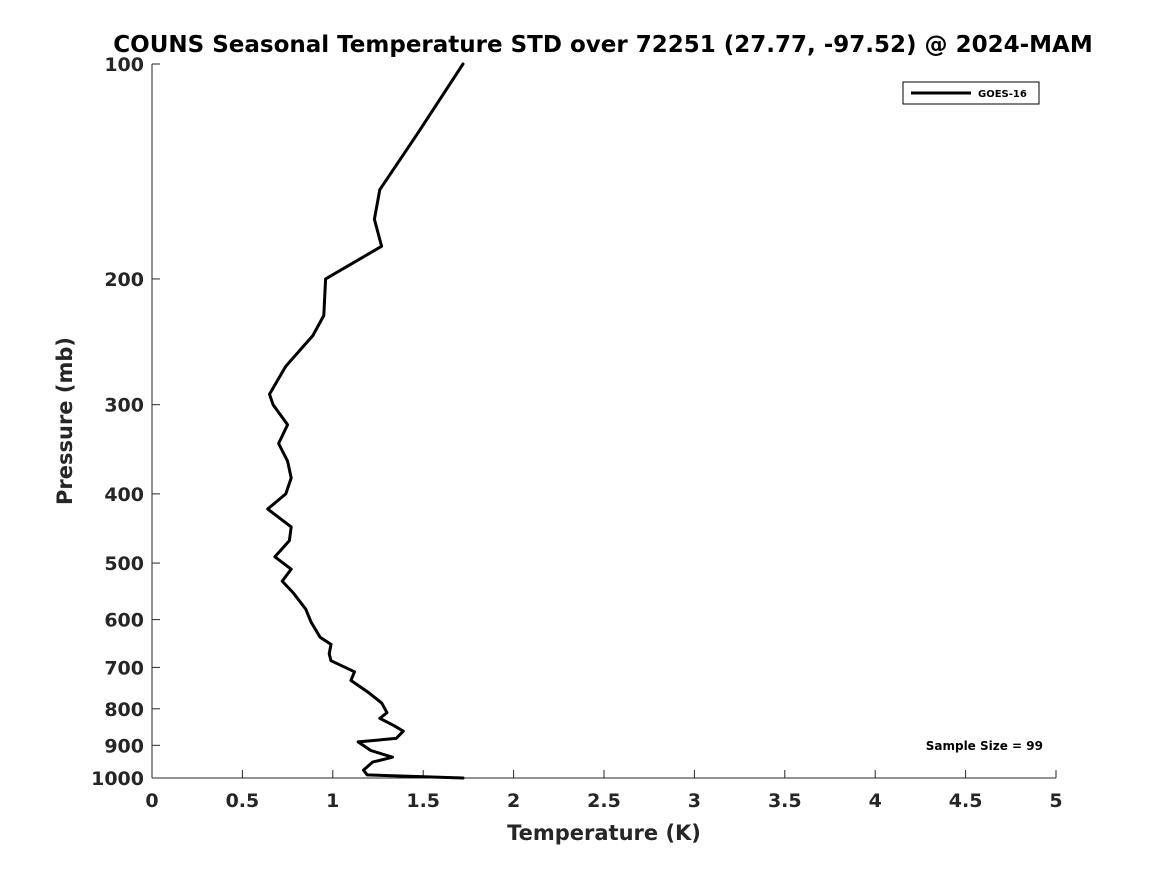 This screenshot has width=1167, height=875. Describe the element at coordinates (243, 801) in the screenshot. I see `x-tick-label: 0.5` at that location.